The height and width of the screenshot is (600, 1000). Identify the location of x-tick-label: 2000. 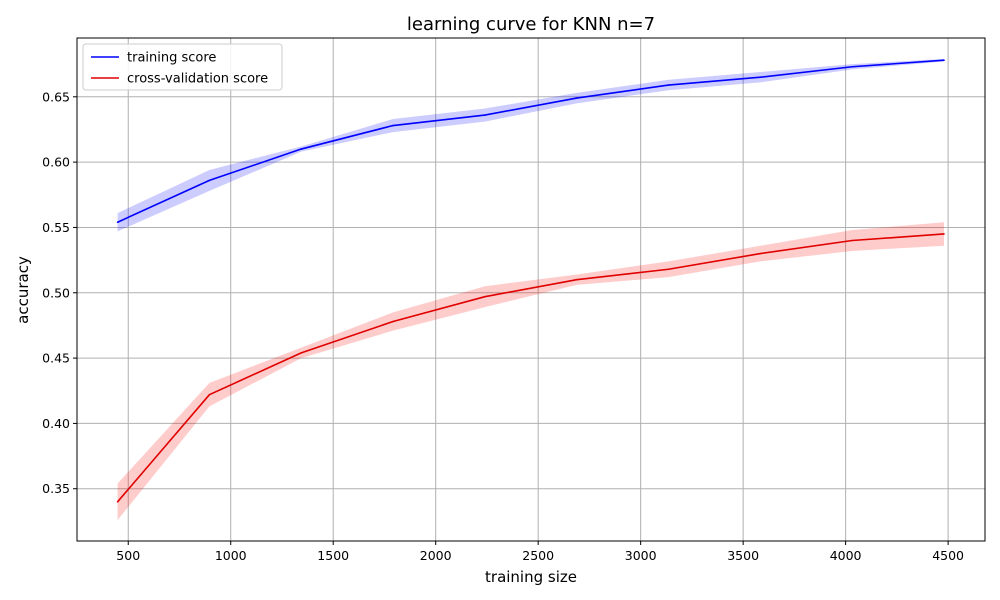
(436, 555).